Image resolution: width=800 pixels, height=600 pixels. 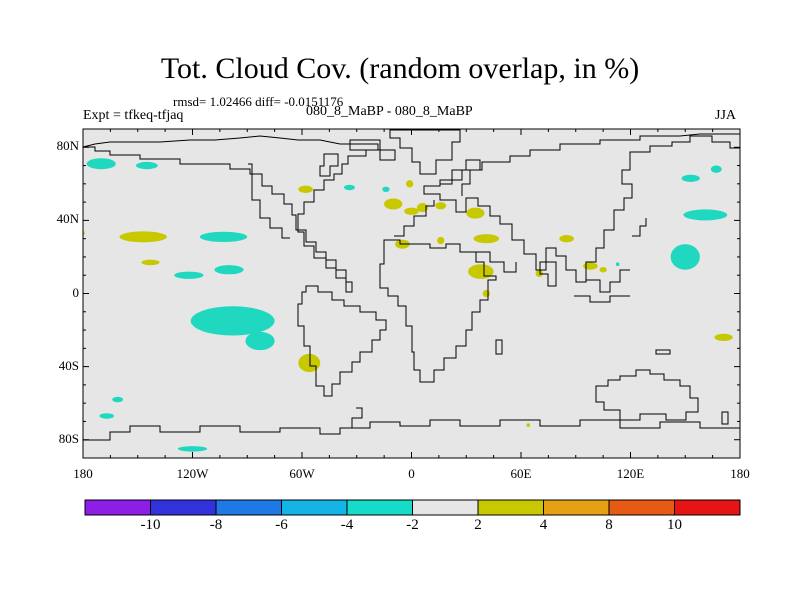 What do you see at coordinates (609, 525) in the screenshot?
I see `colorbar-label: 8` at bounding box center [609, 525].